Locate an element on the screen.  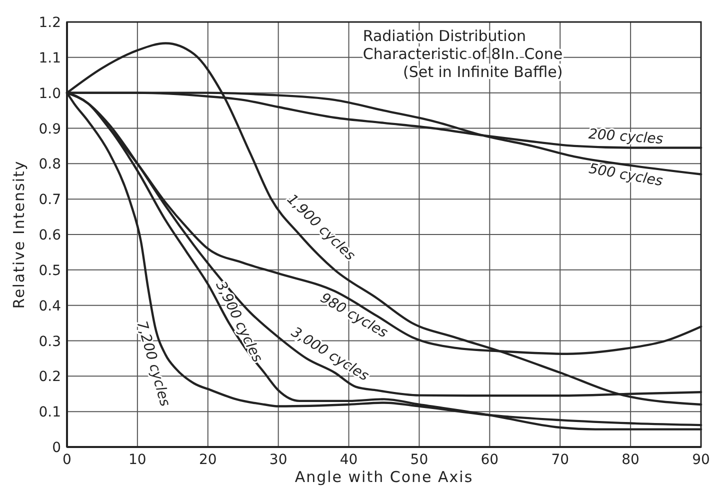
x-tick-label: 30 is located at coordinates (278, 460).